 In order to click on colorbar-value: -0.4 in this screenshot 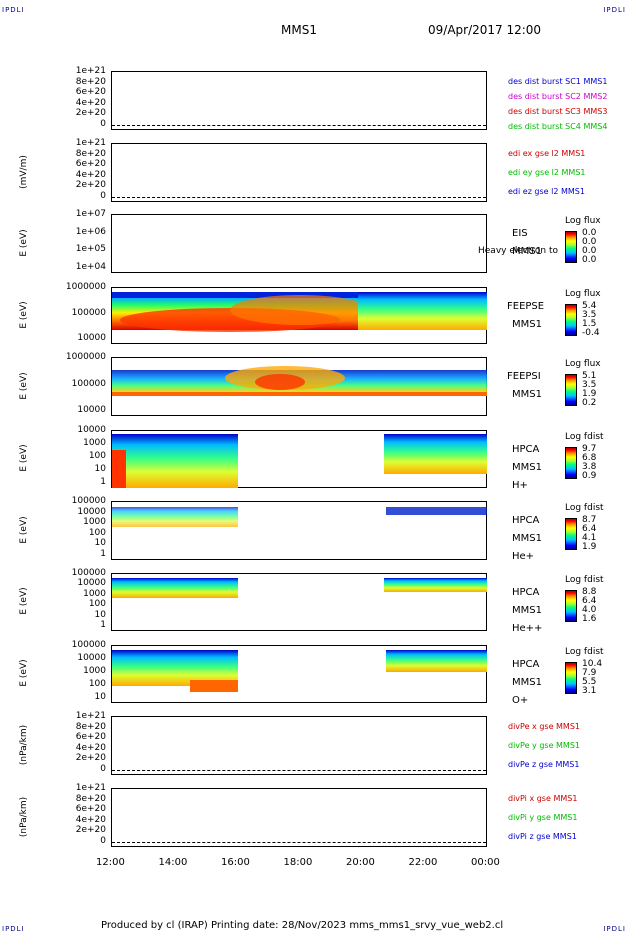, I will do `click(591, 333)`.